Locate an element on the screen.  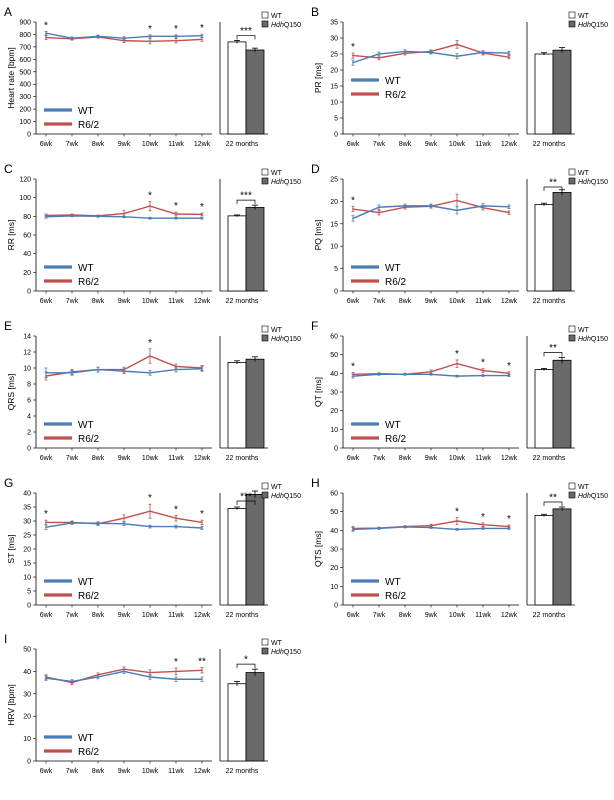
y-tick-label: 0 is located at coordinates (336, 135).